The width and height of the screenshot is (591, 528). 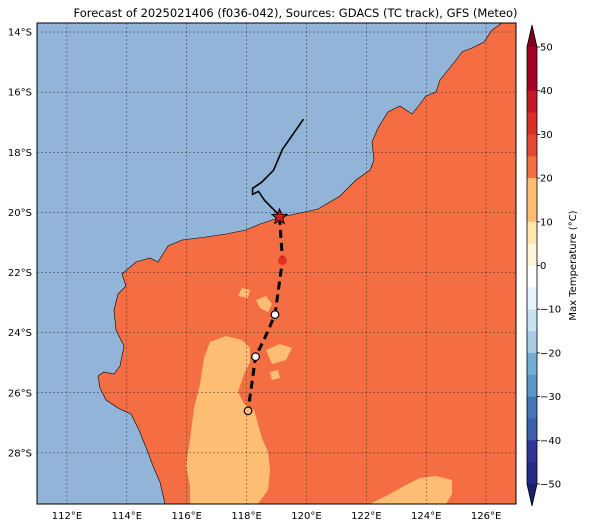 I want to click on lat-tick-label: 16°S, so click(x=20, y=93).